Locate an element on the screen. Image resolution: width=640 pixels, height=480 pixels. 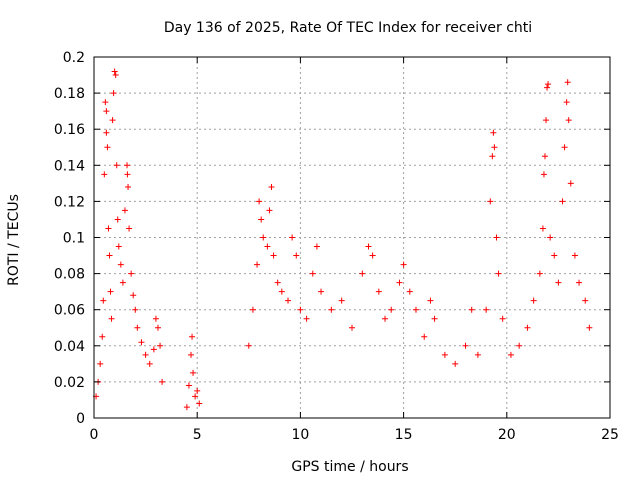
x-tick-label: 0 is located at coordinates (94, 435).